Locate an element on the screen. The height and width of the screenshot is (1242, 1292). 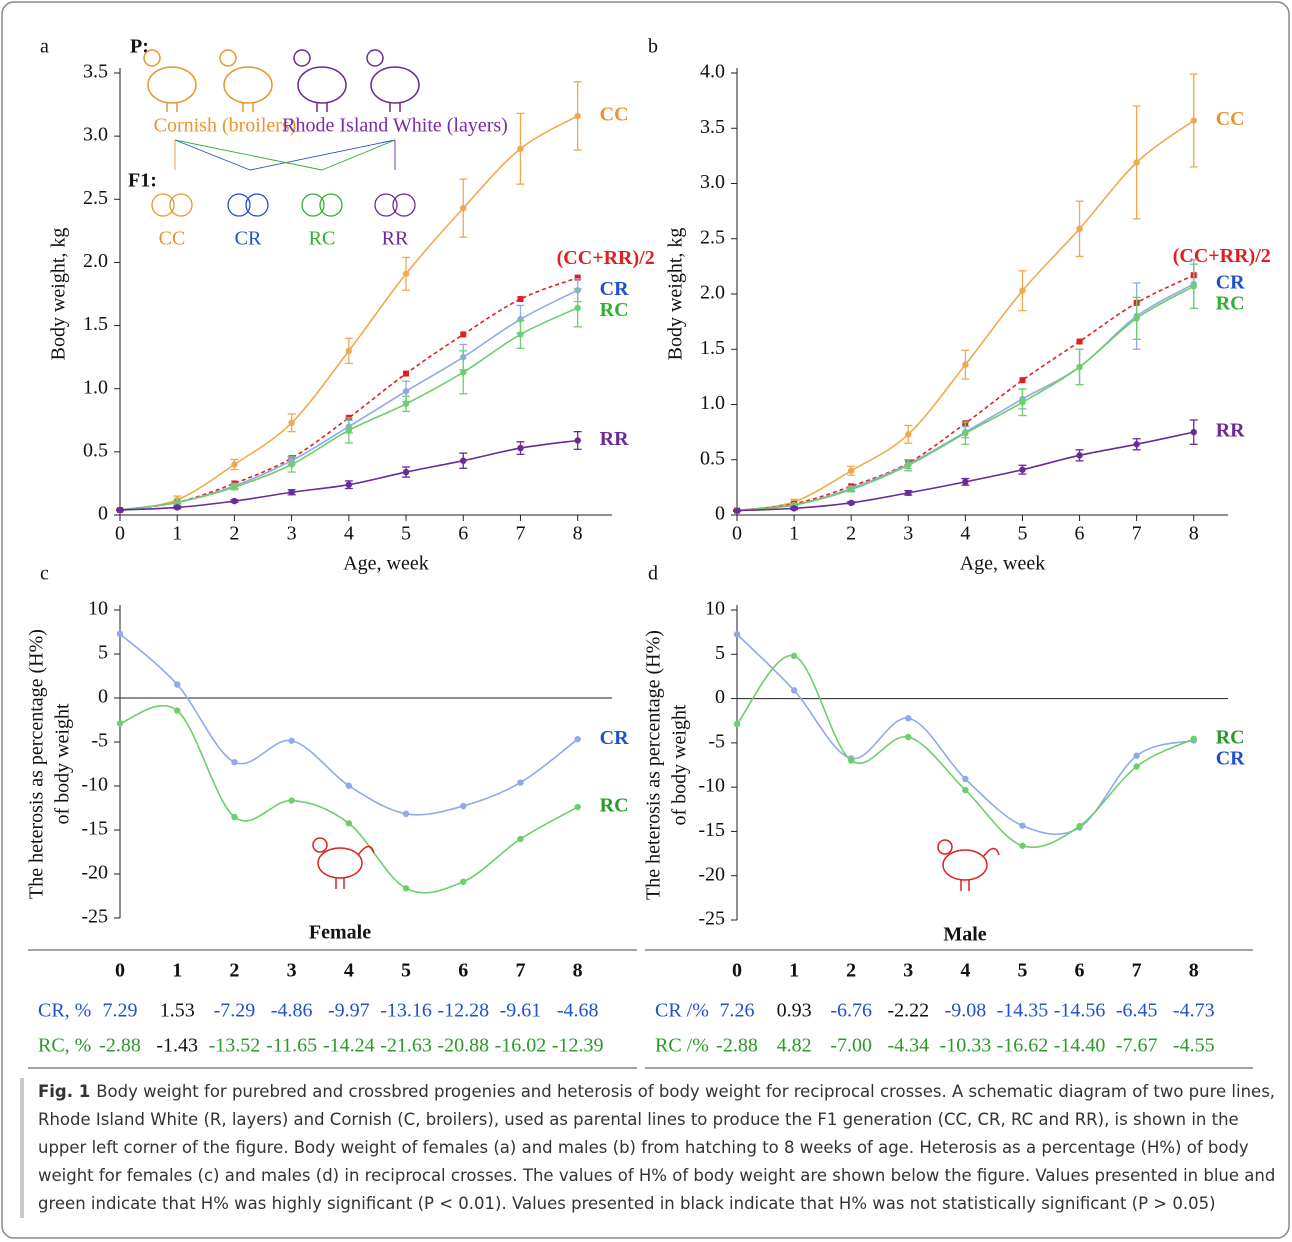
table-cell: -6.76 is located at coordinates (851, 1011).